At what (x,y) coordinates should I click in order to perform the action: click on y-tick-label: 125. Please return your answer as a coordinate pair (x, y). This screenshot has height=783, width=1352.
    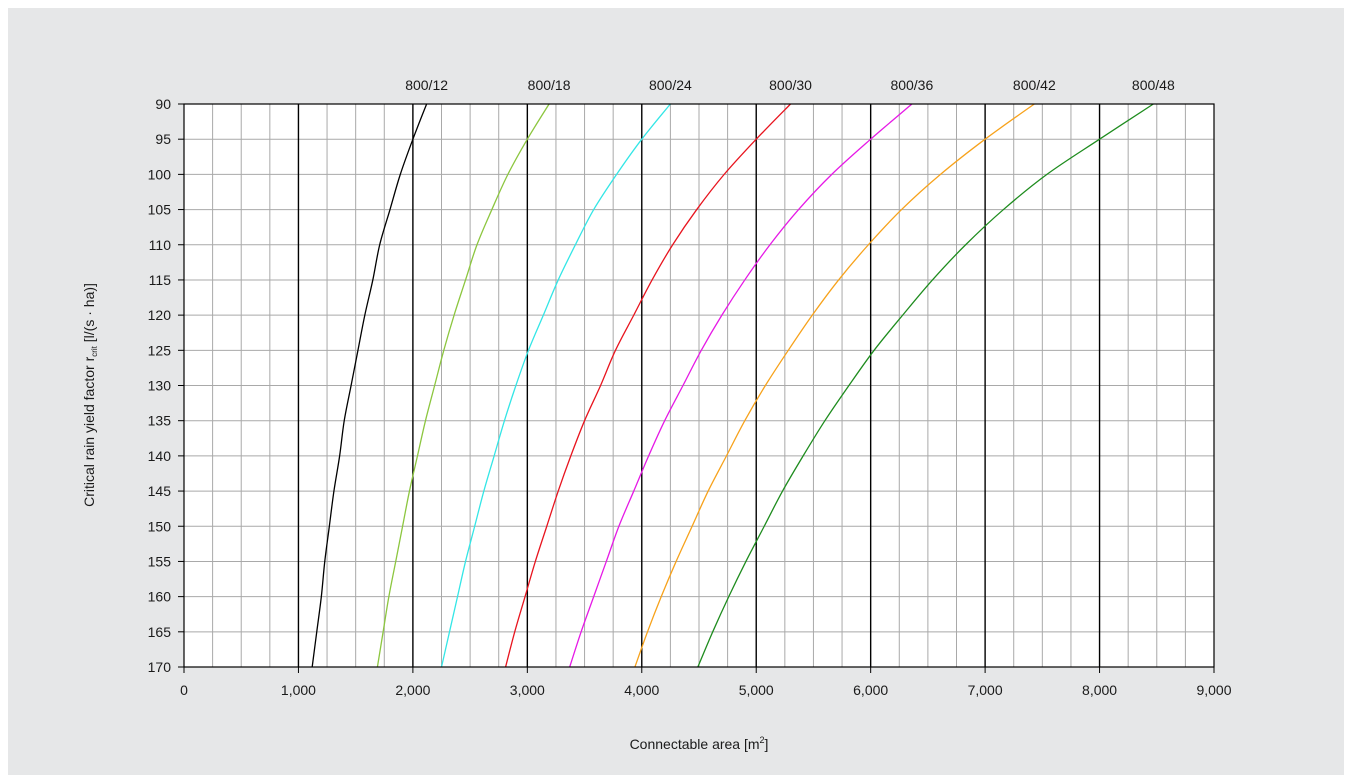
    Looking at the image, I should click on (160, 350).